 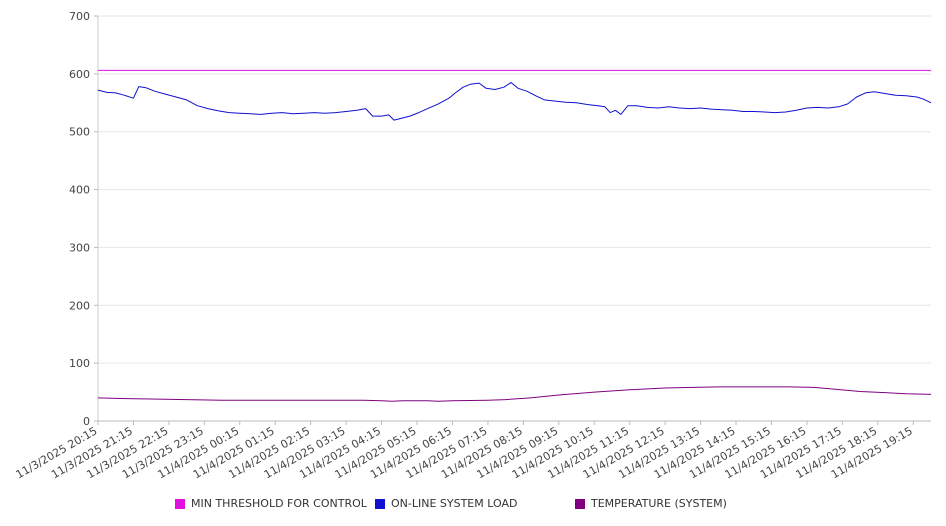 What do you see at coordinates (79, 247) in the screenshot?
I see `y-tick-label: 300` at bounding box center [79, 247].